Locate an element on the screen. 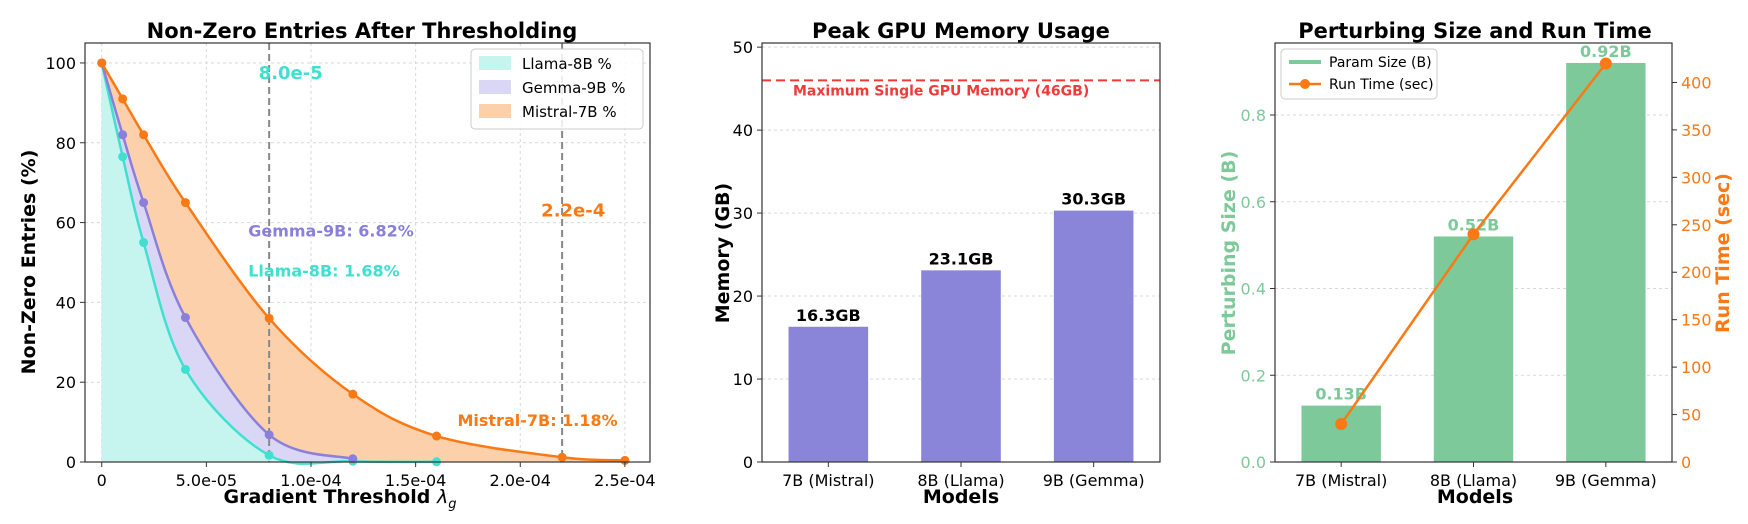  annotation-label: Mistral-7B: 1.18% is located at coordinates (537, 420).